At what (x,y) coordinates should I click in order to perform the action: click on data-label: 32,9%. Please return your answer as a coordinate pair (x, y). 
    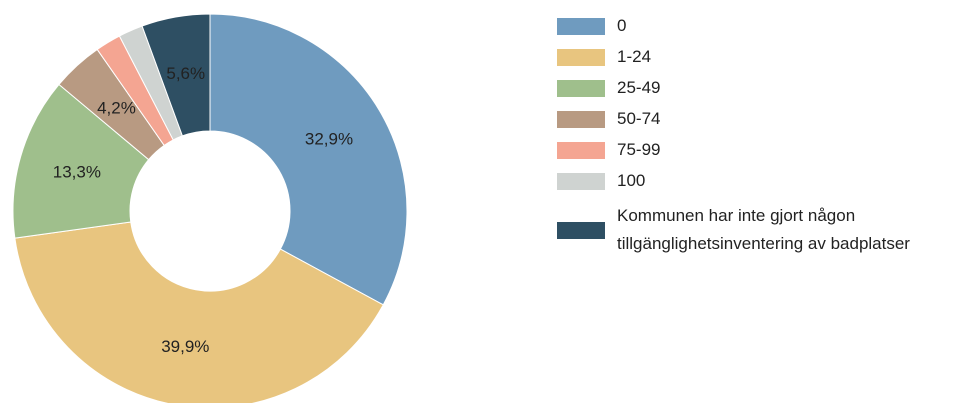
    Looking at the image, I should click on (329, 139).